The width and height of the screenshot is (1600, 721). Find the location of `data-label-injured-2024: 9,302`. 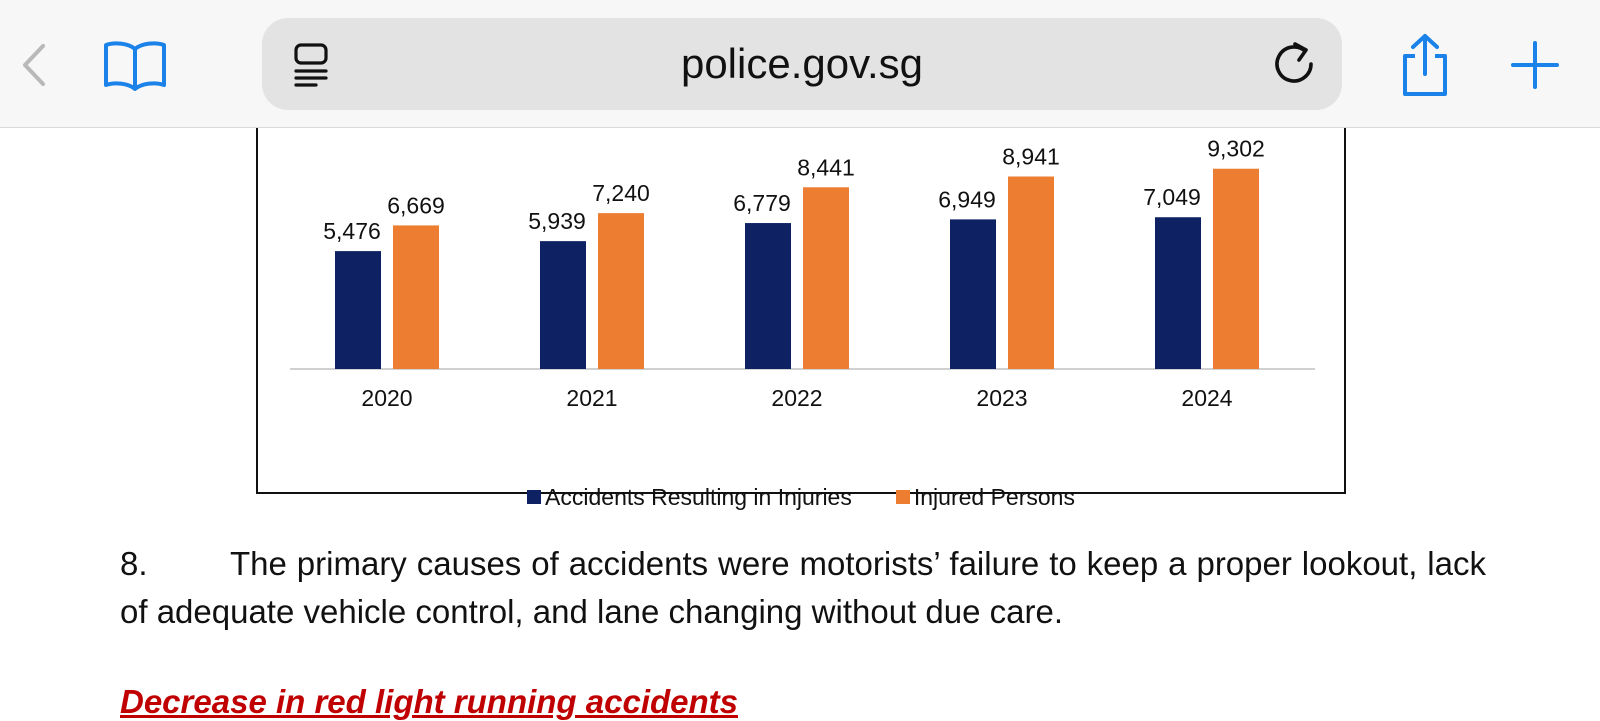

data-label-injured-2024: 9,302 is located at coordinates (1236, 149).